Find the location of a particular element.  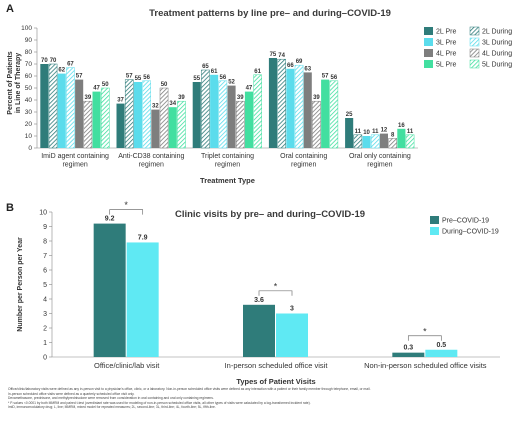

y-tick-label: 2 is located at coordinates (45, 329).